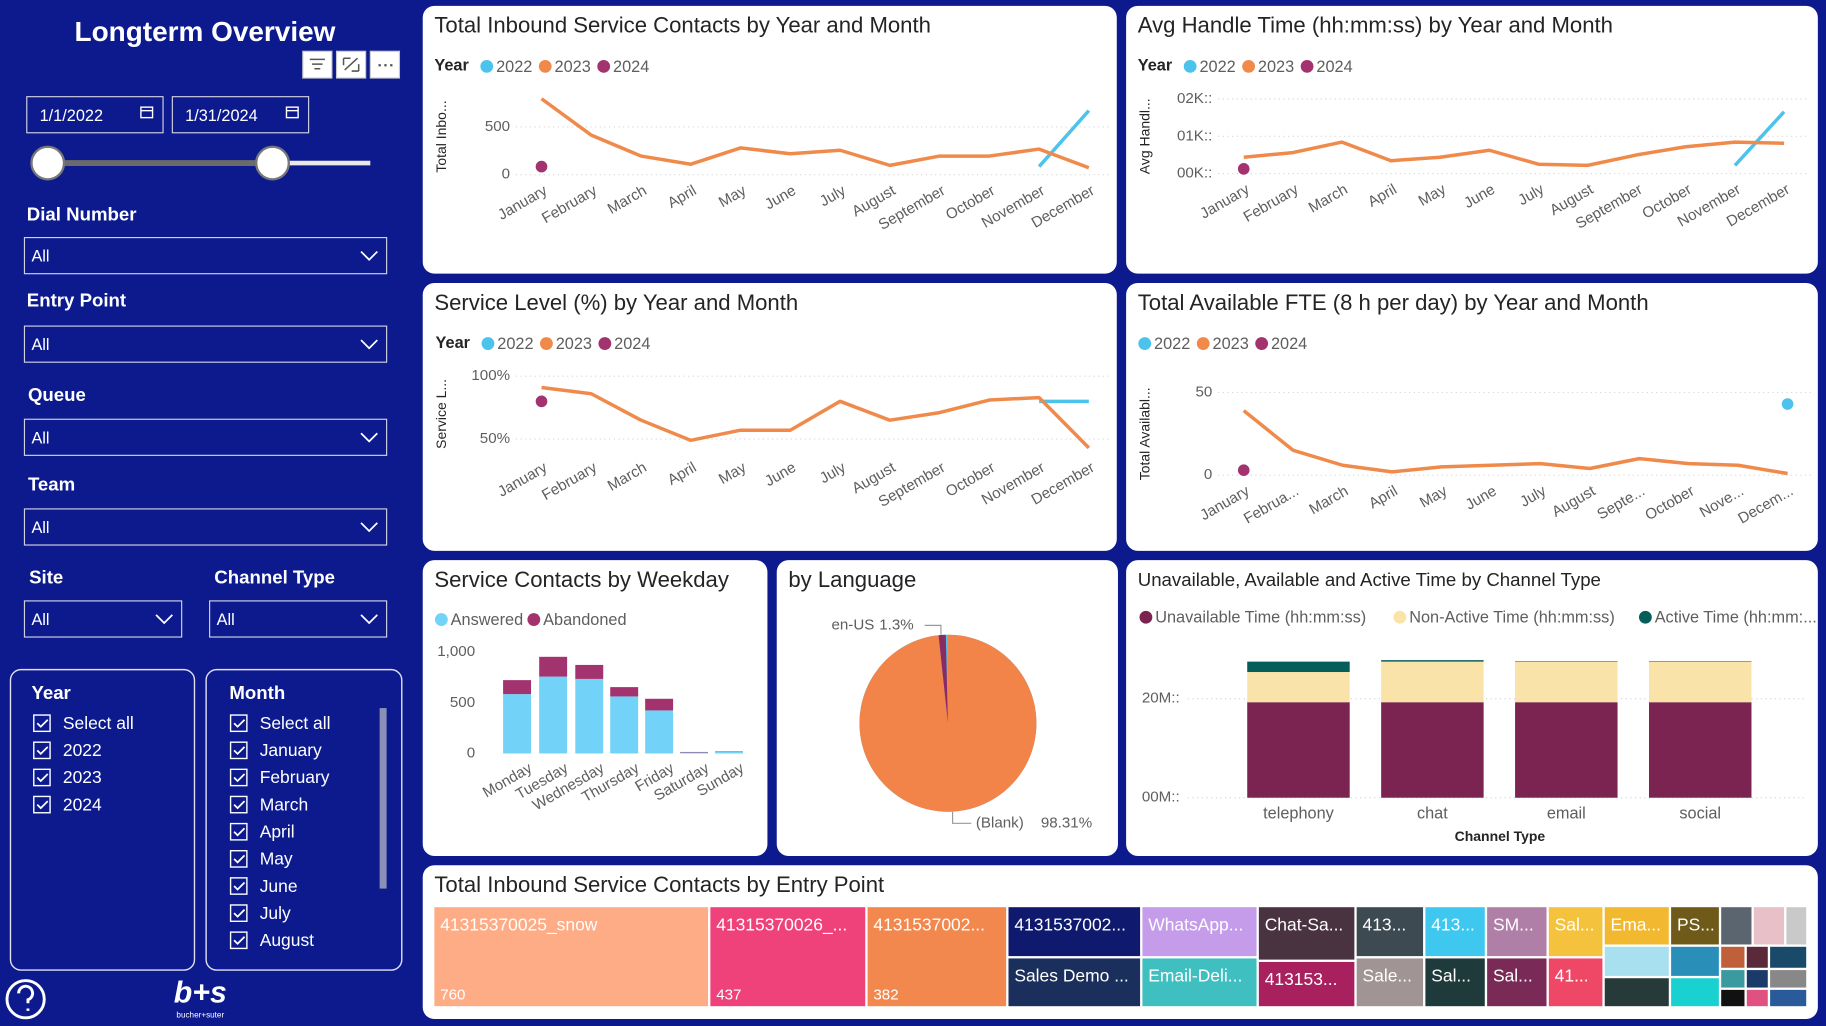  Describe the element at coordinates (71, 116) in the screenshot. I see `date-value: 1/1/2022` at that location.